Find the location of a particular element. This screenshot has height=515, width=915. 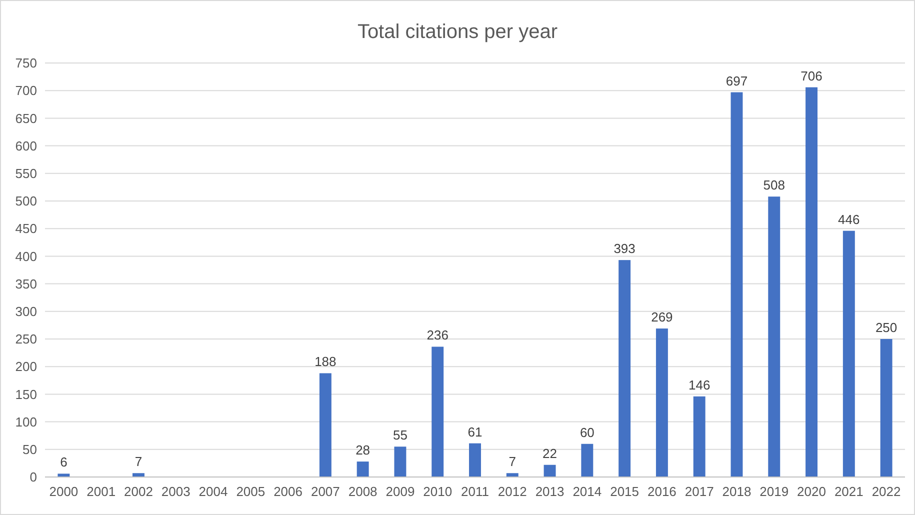

data-label: 61 is located at coordinates (475, 432).